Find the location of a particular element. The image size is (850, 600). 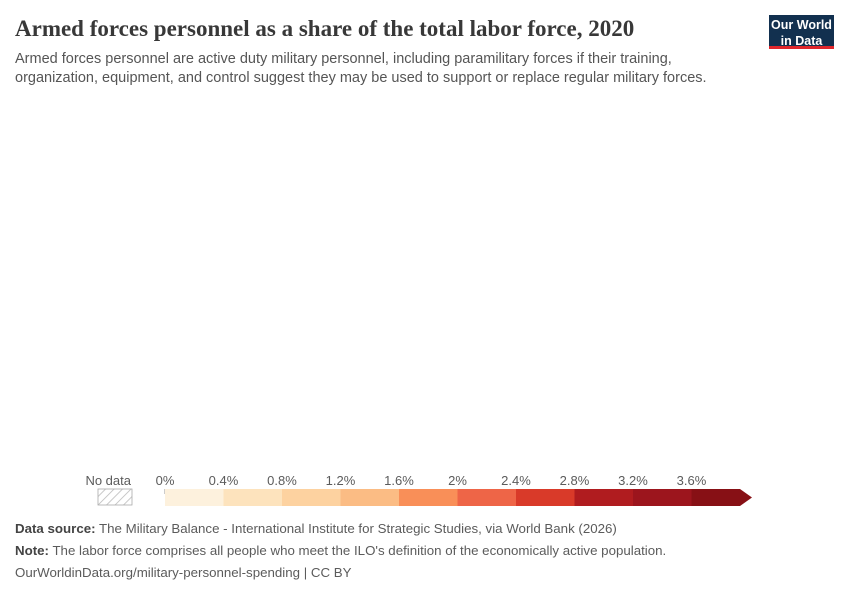

svg-text: 3.2% is located at coordinates (633, 480).